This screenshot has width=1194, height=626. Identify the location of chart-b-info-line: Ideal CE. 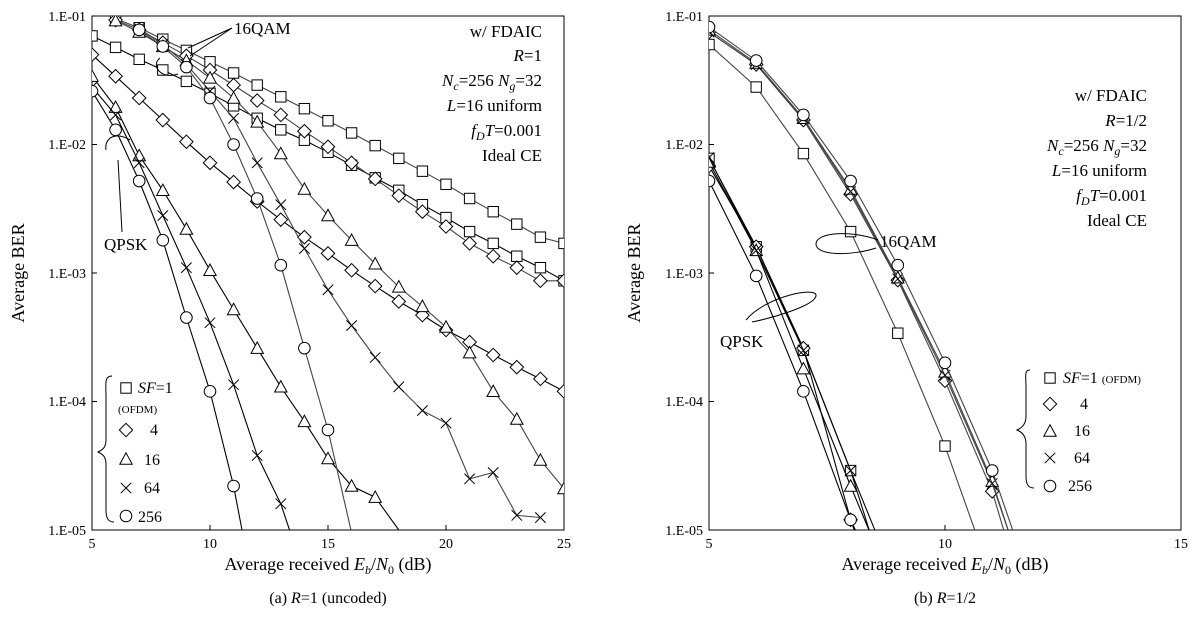
(1117, 220).